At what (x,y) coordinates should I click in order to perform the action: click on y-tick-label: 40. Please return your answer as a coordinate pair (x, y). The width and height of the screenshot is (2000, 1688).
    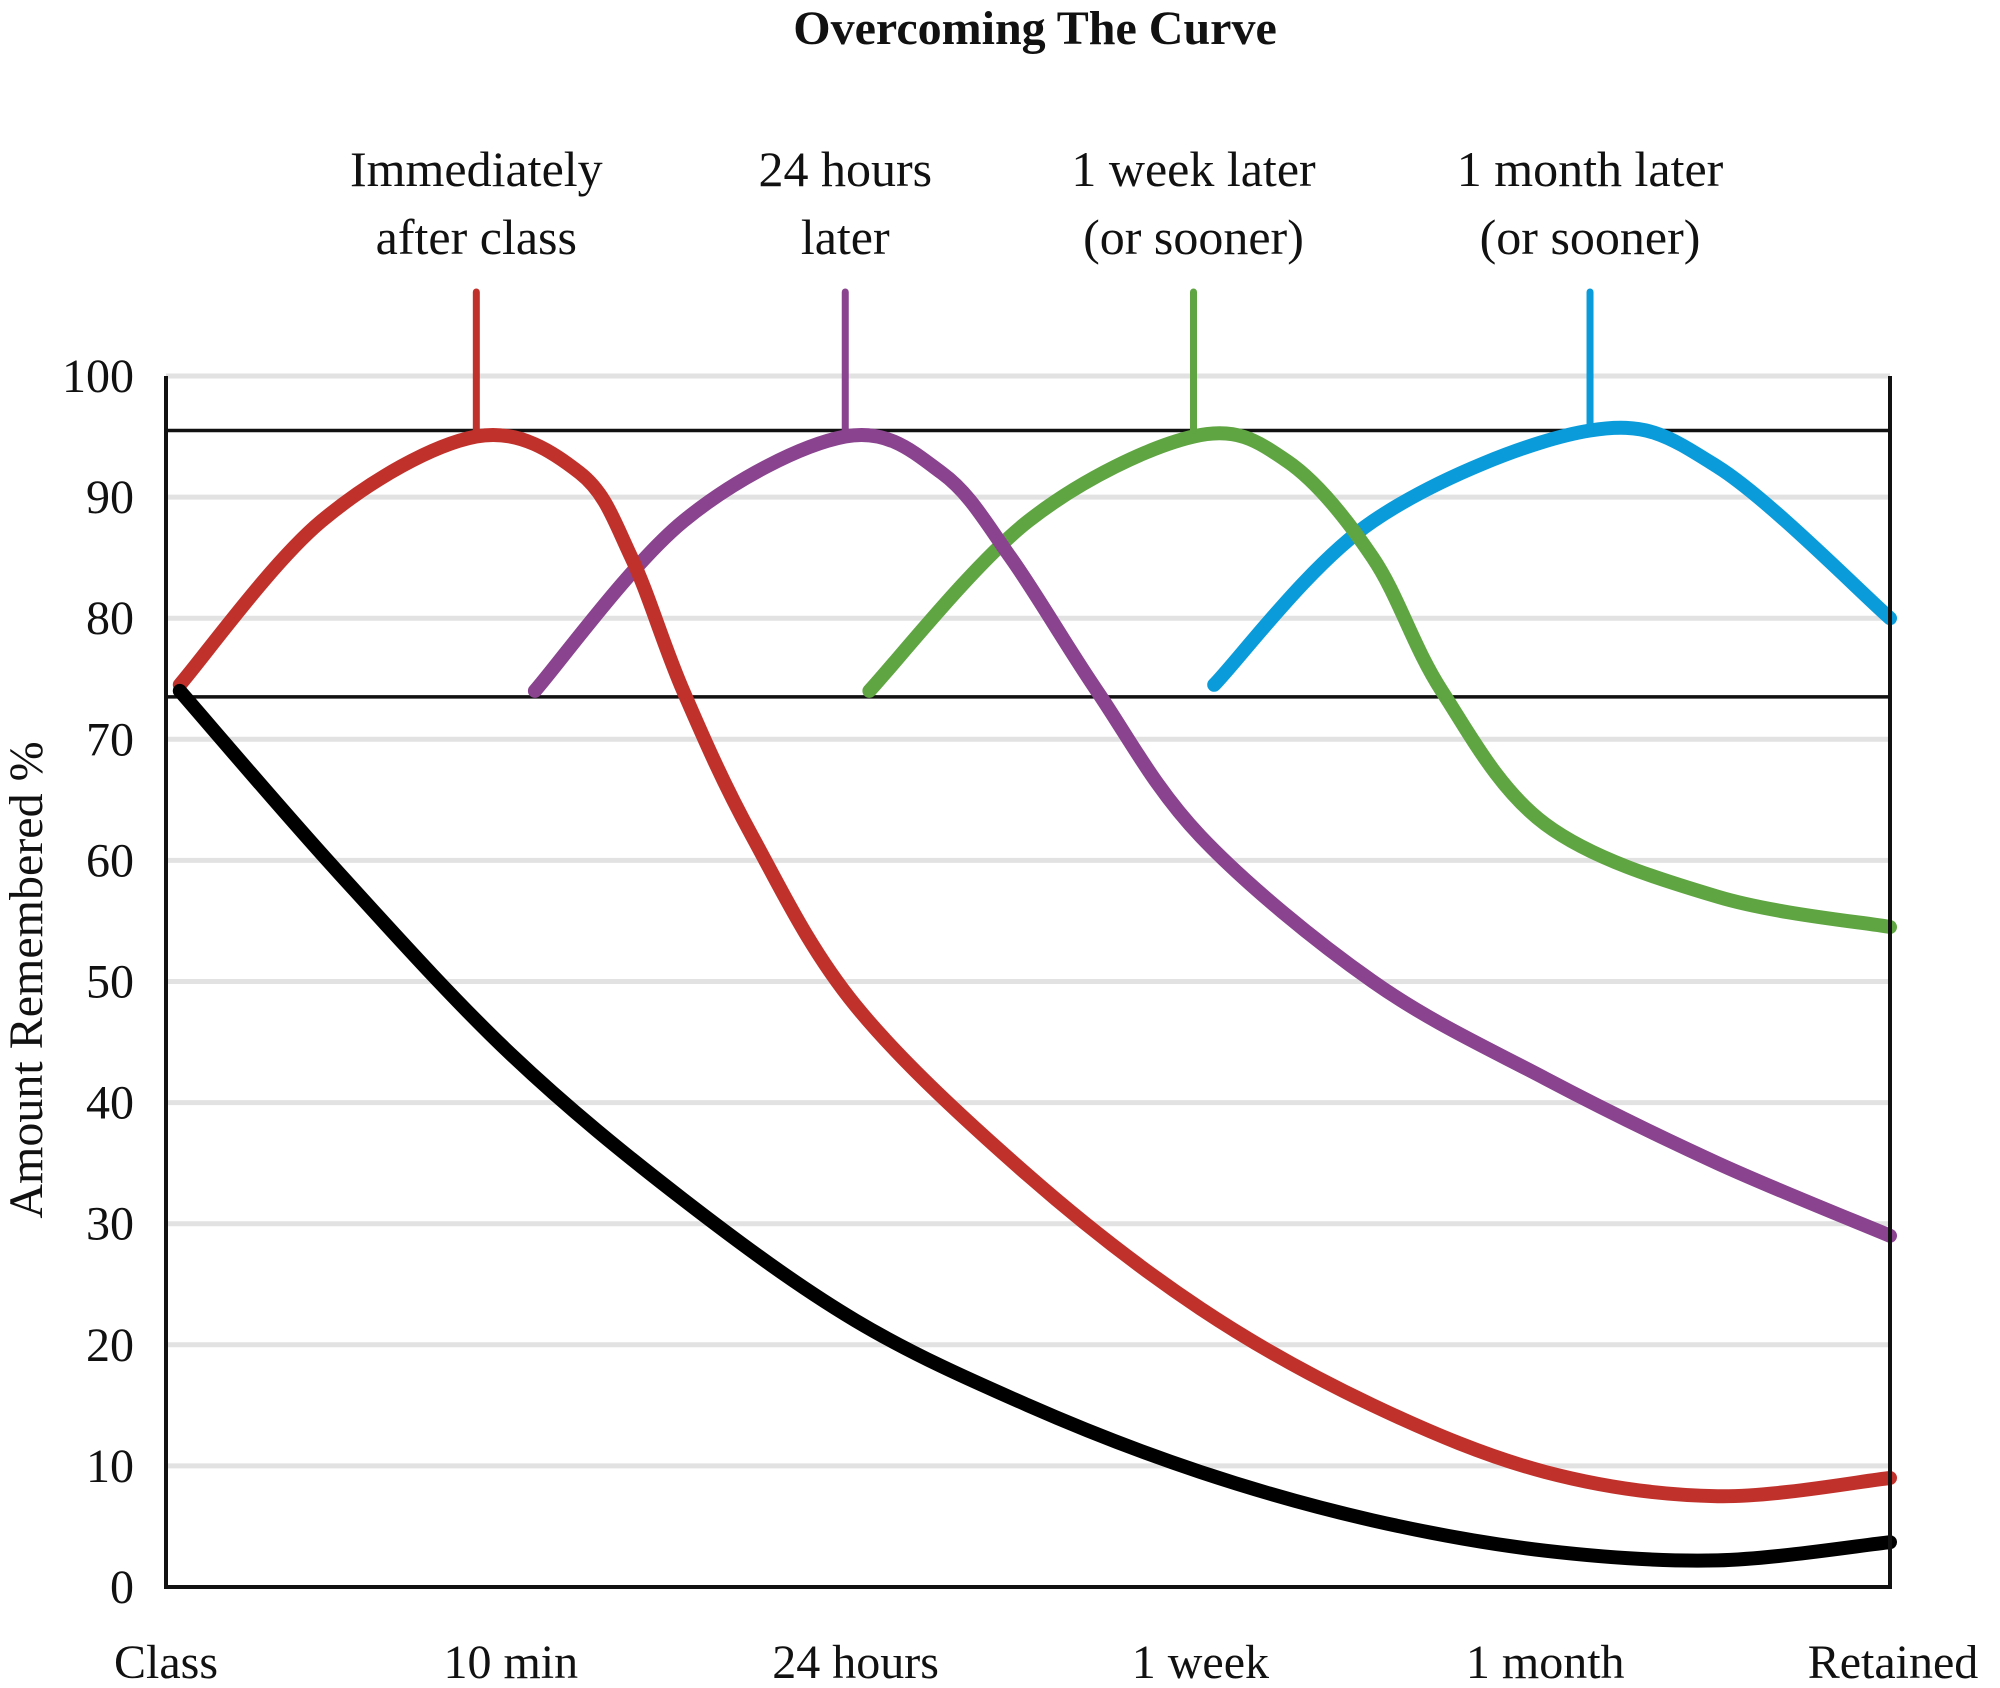
    Looking at the image, I should click on (110, 1103).